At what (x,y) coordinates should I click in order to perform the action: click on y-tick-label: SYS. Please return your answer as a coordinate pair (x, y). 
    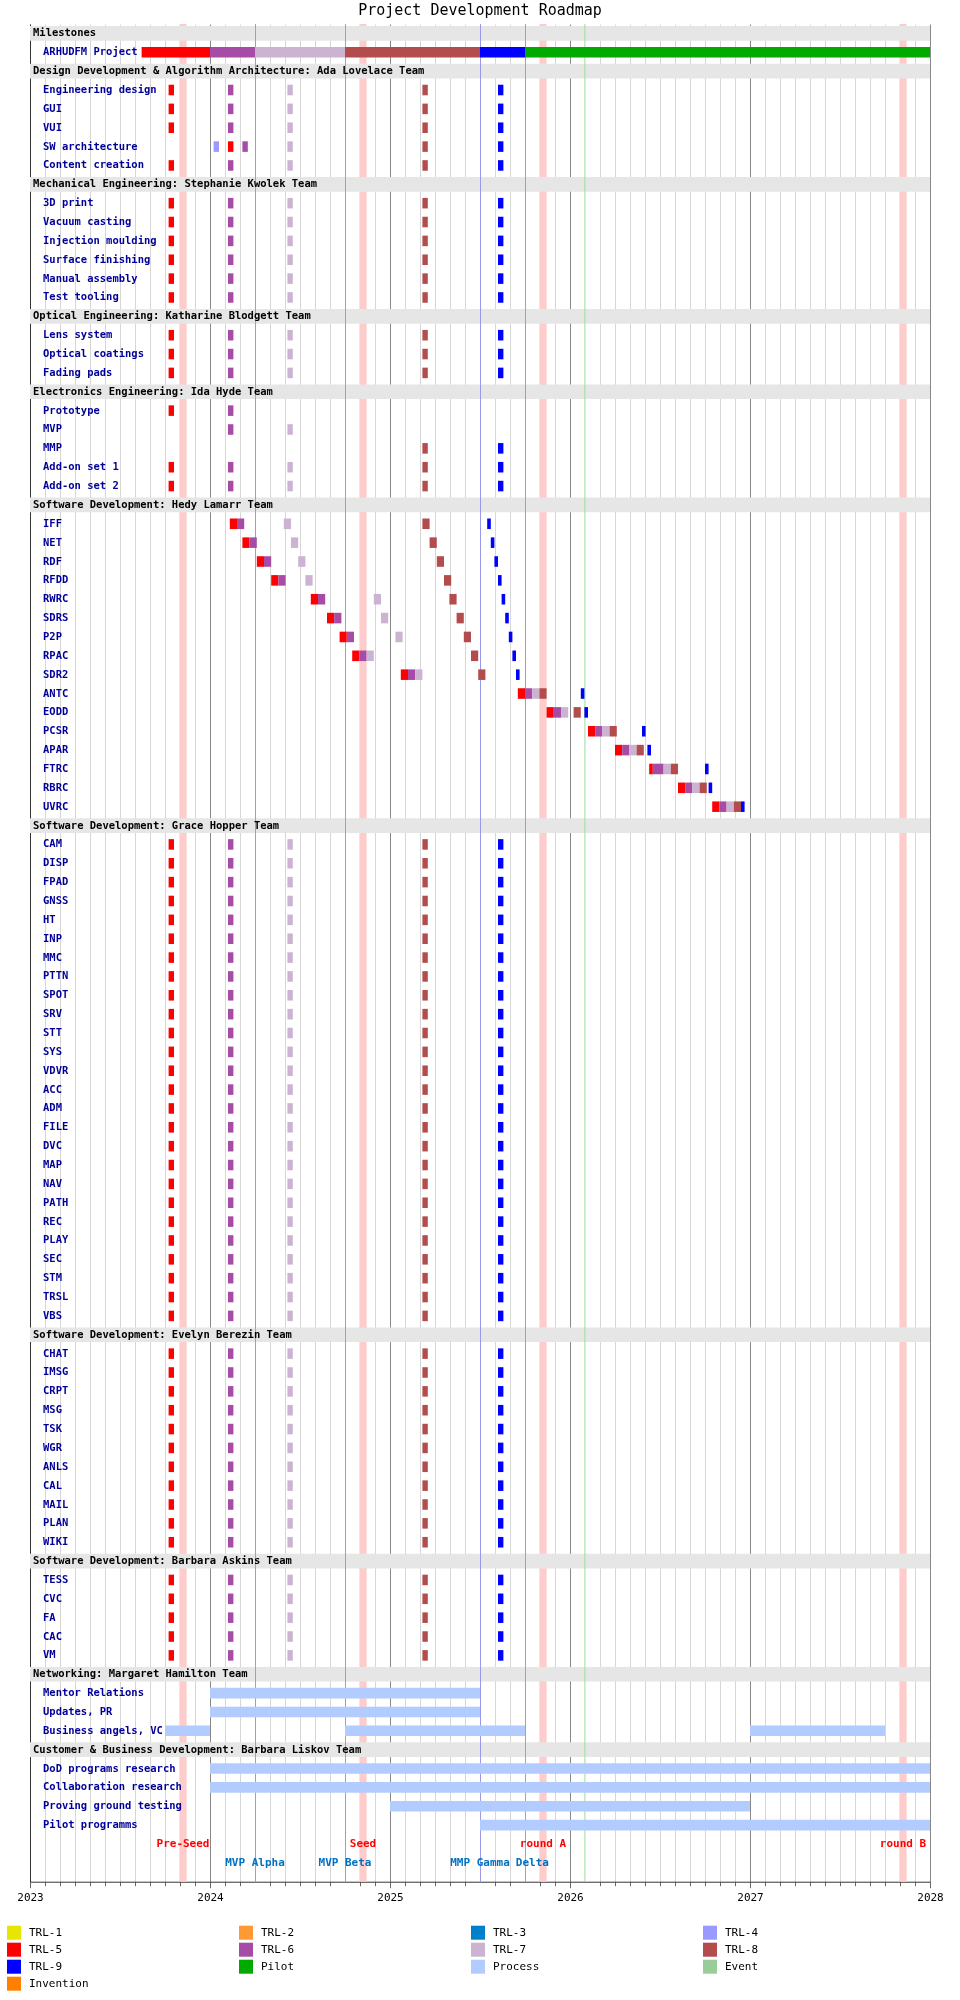
    Looking at the image, I should click on (52, 1050).